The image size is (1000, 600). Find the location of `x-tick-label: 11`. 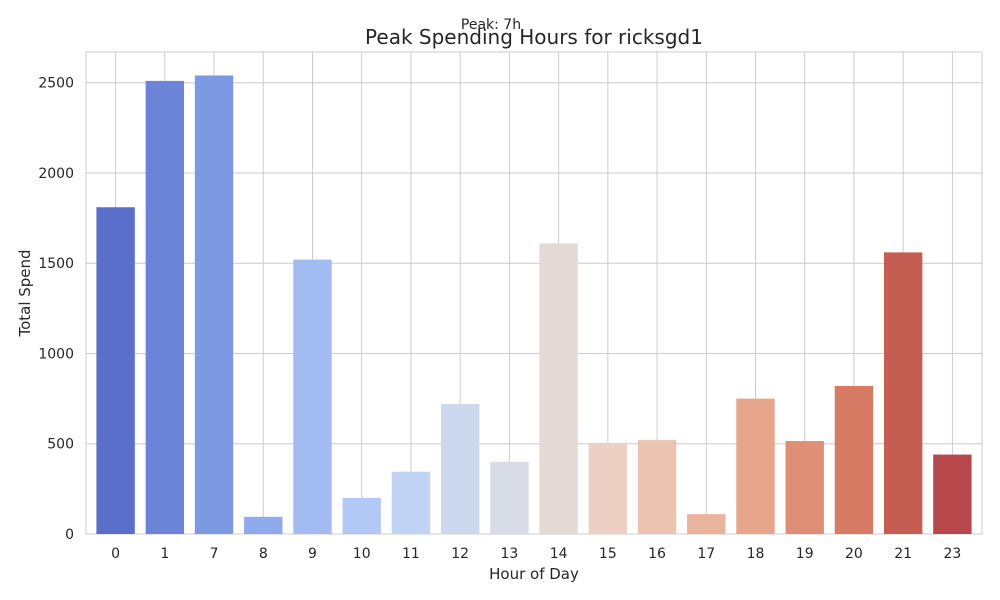

x-tick-label: 11 is located at coordinates (411, 554).